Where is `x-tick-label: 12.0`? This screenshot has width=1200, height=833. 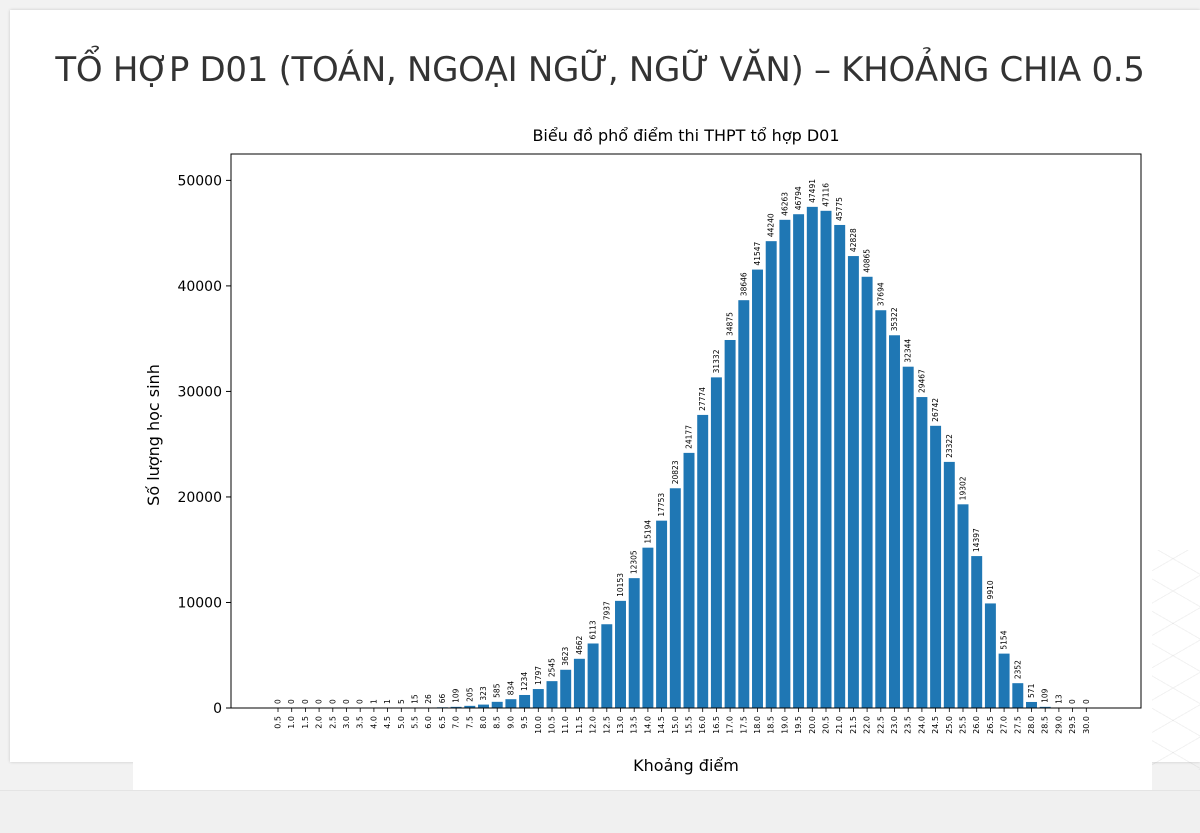
x-tick-label: 12.0 is located at coordinates (593, 725).